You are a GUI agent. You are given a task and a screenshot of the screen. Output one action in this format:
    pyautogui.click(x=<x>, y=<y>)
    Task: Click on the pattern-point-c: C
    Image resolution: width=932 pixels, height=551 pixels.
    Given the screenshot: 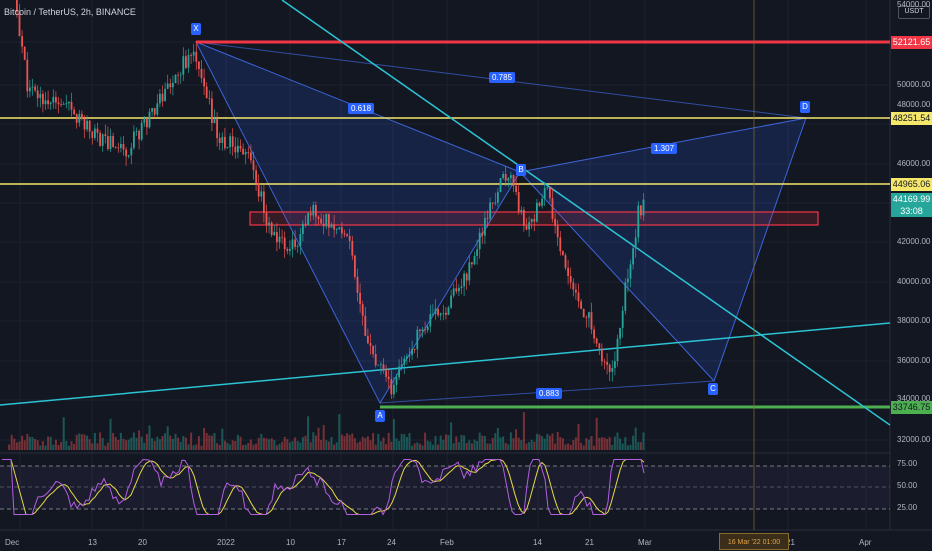 What is the action you would take?
    pyautogui.click(x=713, y=389)
    